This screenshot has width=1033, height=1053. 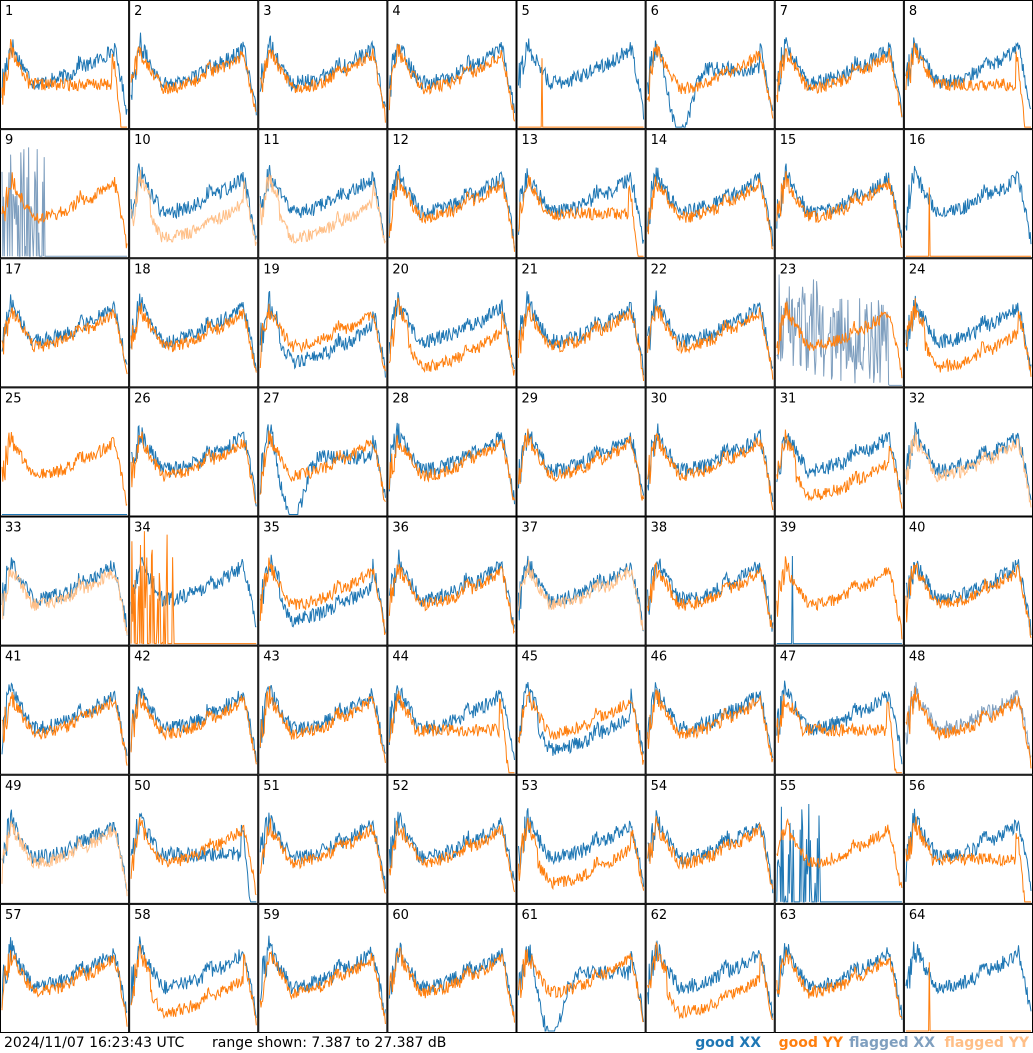 What do you see at coordinates (530, 657) in the screenshot?
I see `panel-label: 45` at bounding box center [530, 657].